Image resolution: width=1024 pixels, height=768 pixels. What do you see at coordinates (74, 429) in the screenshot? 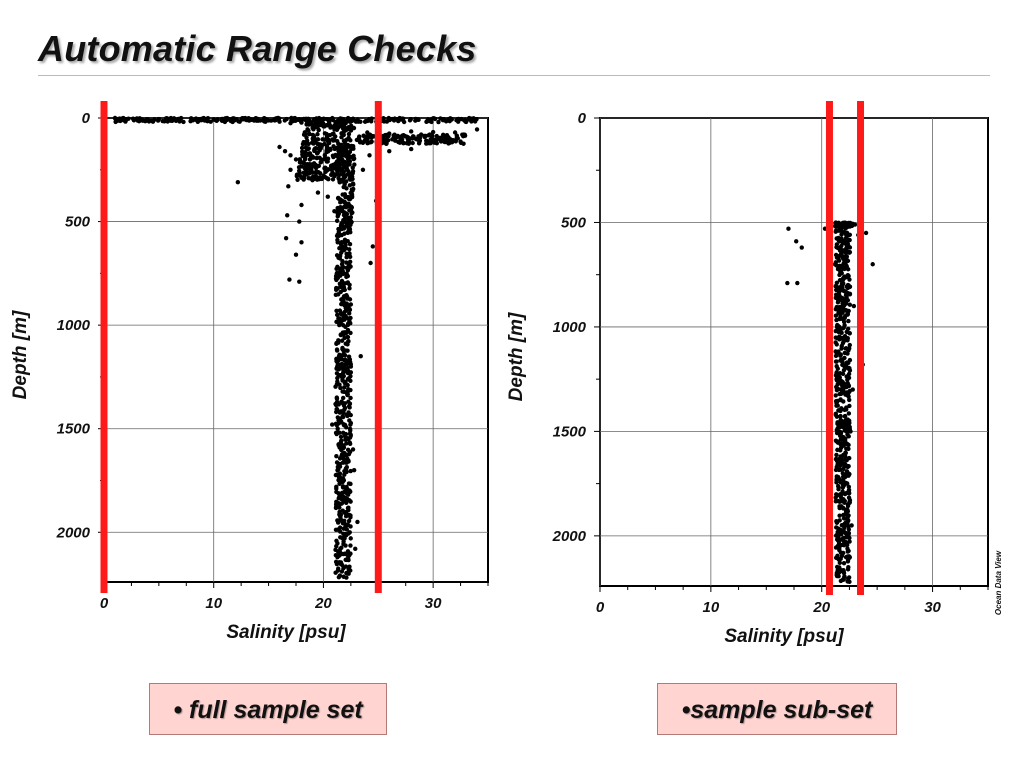
I see `y-tick-label: 1500` at bounding box center [74, 429].